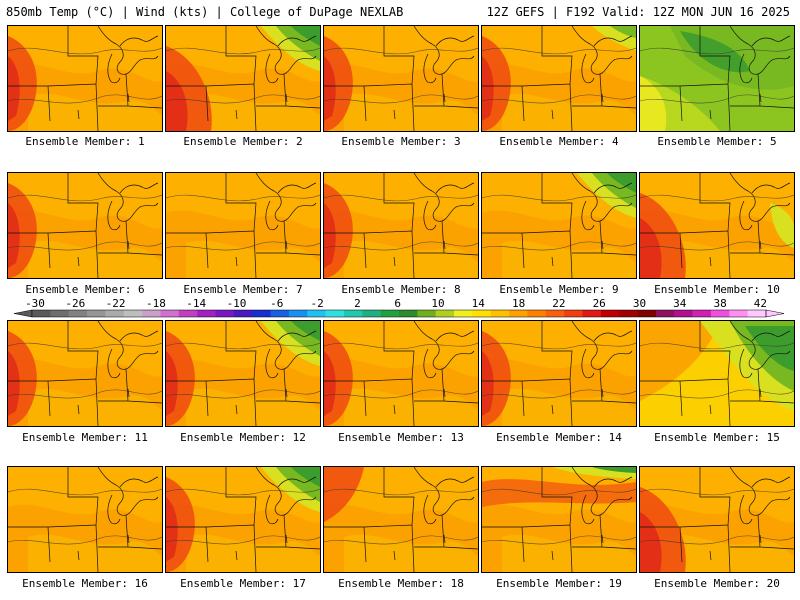 Image resolution: width=800 pixels, height=600 pixels. I want to click on colorbar-arrow-left, so click(23, 313).